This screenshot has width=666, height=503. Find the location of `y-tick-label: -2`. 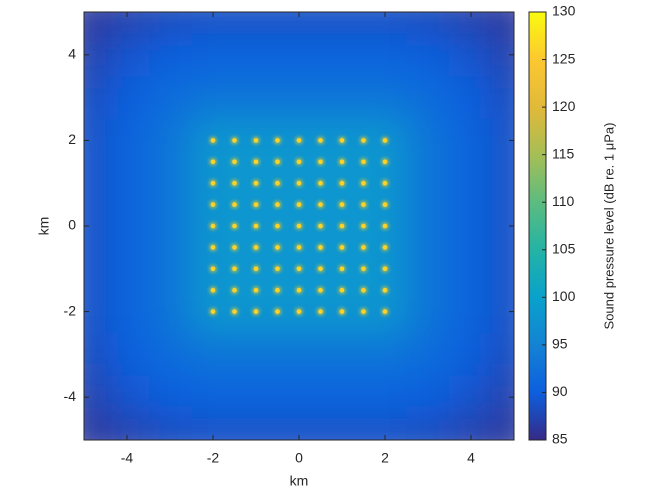

y-tick-label: -2 is located at coordinates (70, 310).